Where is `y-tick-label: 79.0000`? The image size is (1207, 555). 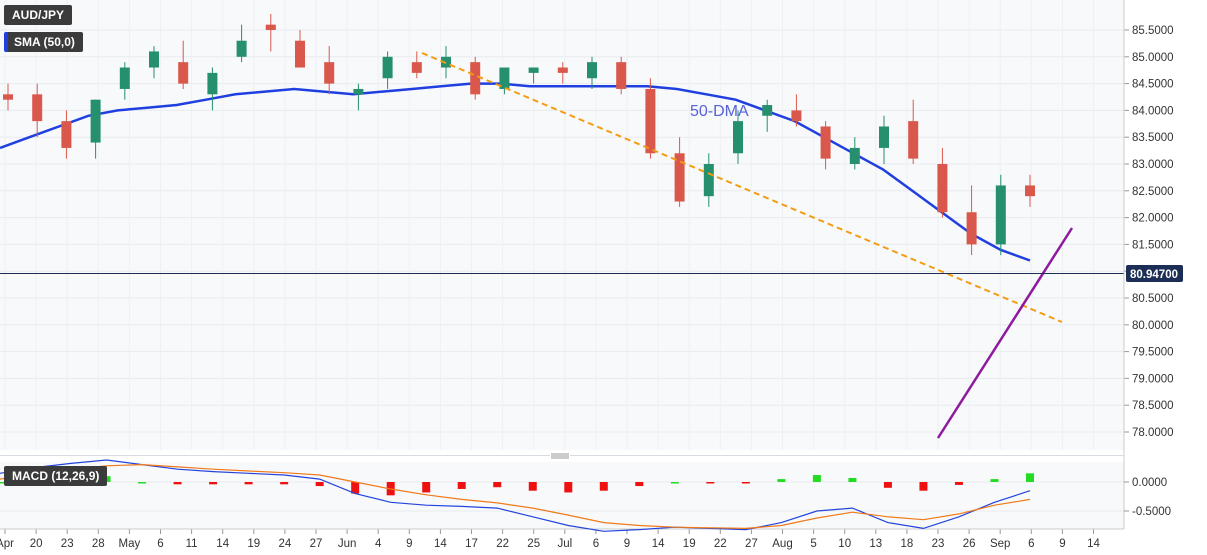 y-tick-label: 79.0000 is located at coordinates (1153, 379).